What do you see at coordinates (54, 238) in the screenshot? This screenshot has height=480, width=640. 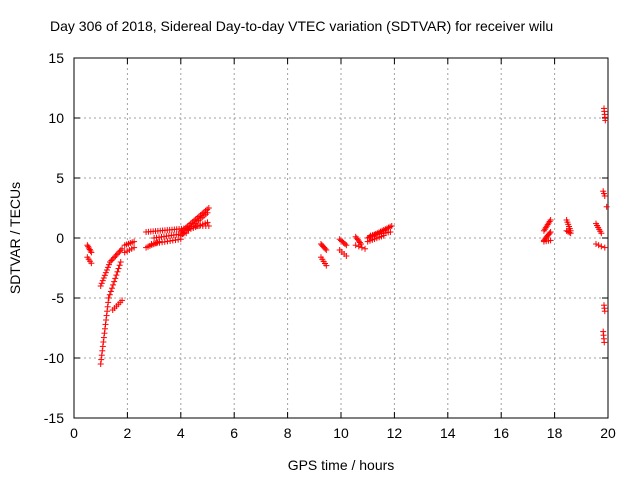 I see `y-tick-labels: -15 -10 -5 0 5 10 15` at bounding box center [54, 238].